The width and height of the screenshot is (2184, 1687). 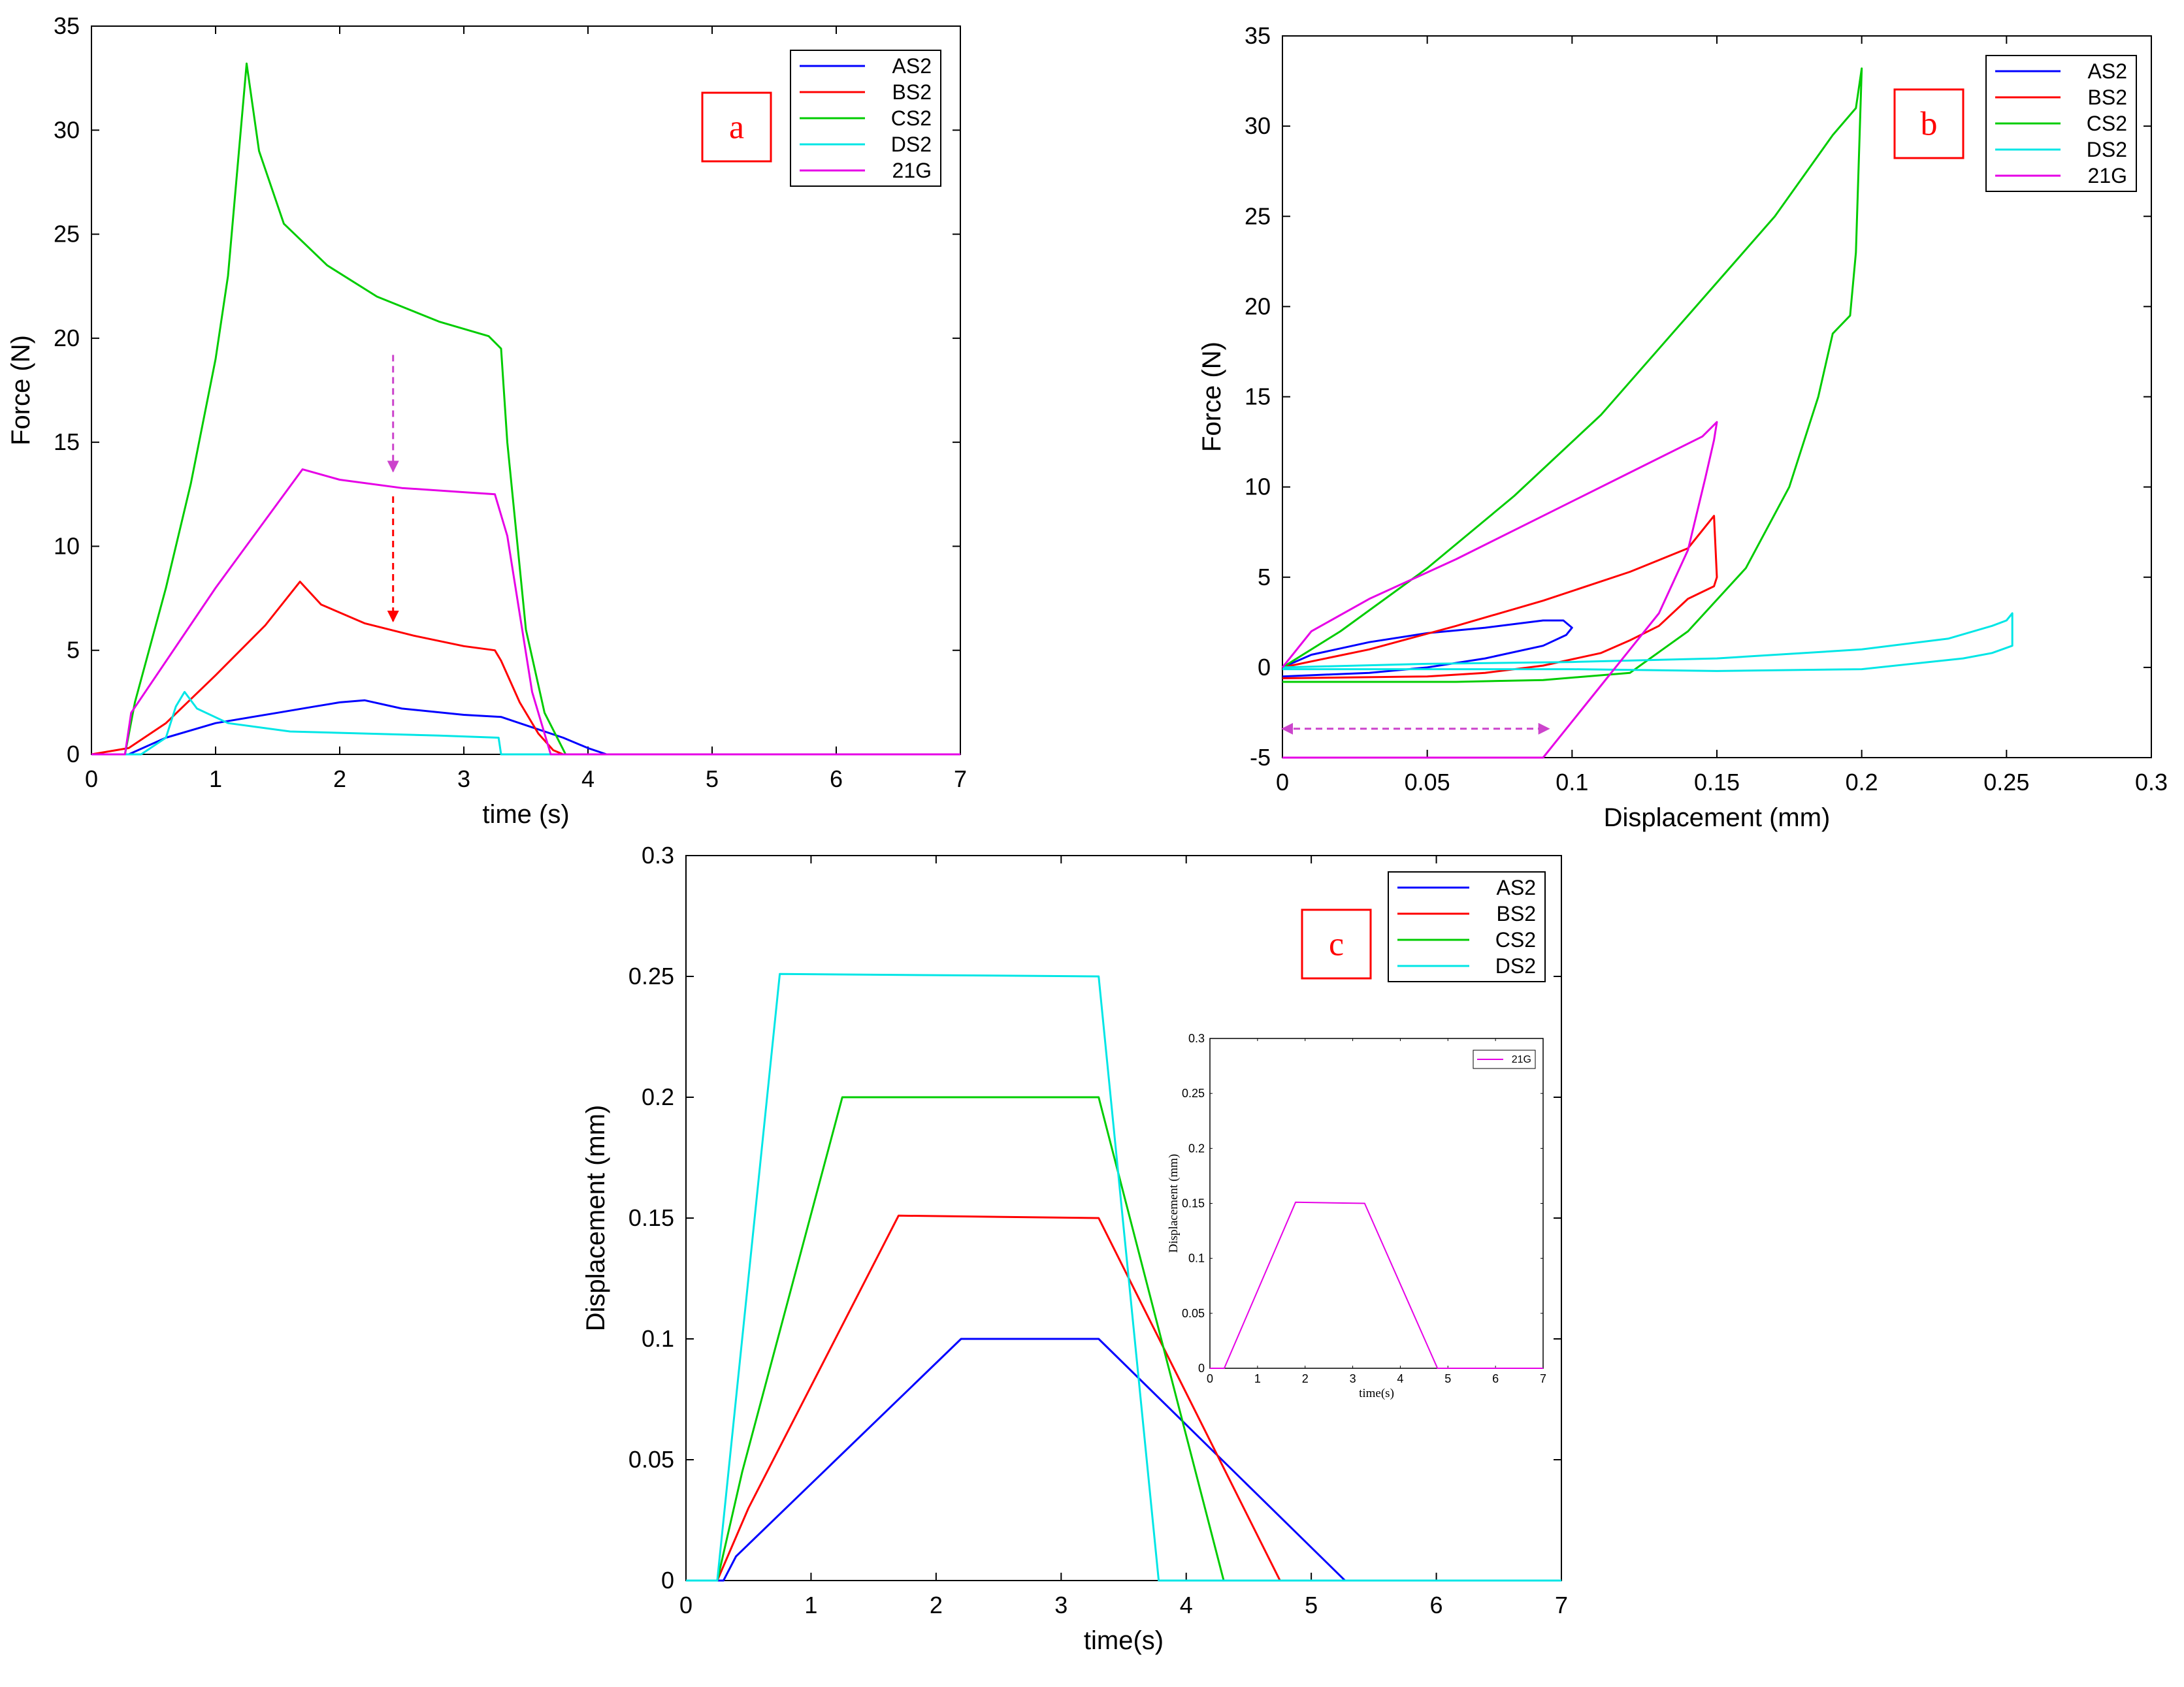 I want to click on plot-area, so click(x=1376, y=1203).